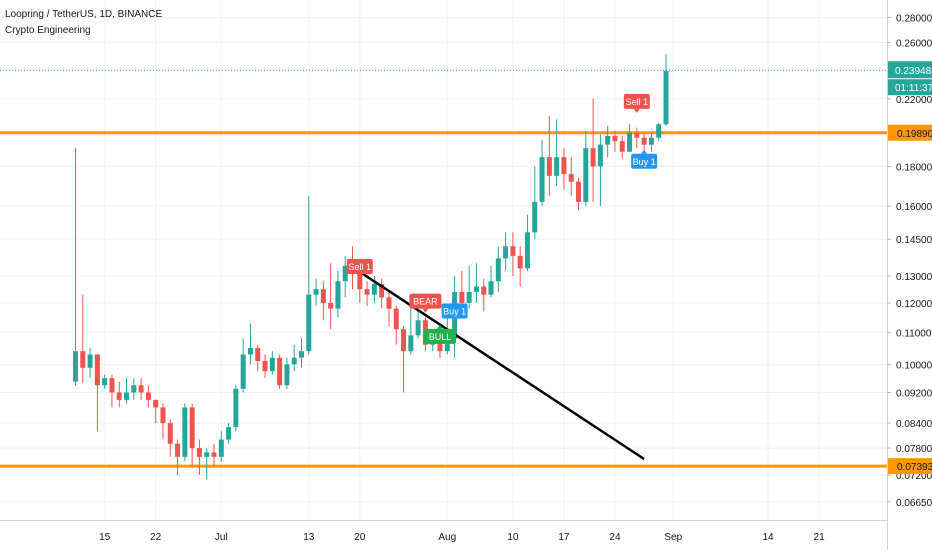  I want to click on time-tick-label: 20, so click(360, 537).